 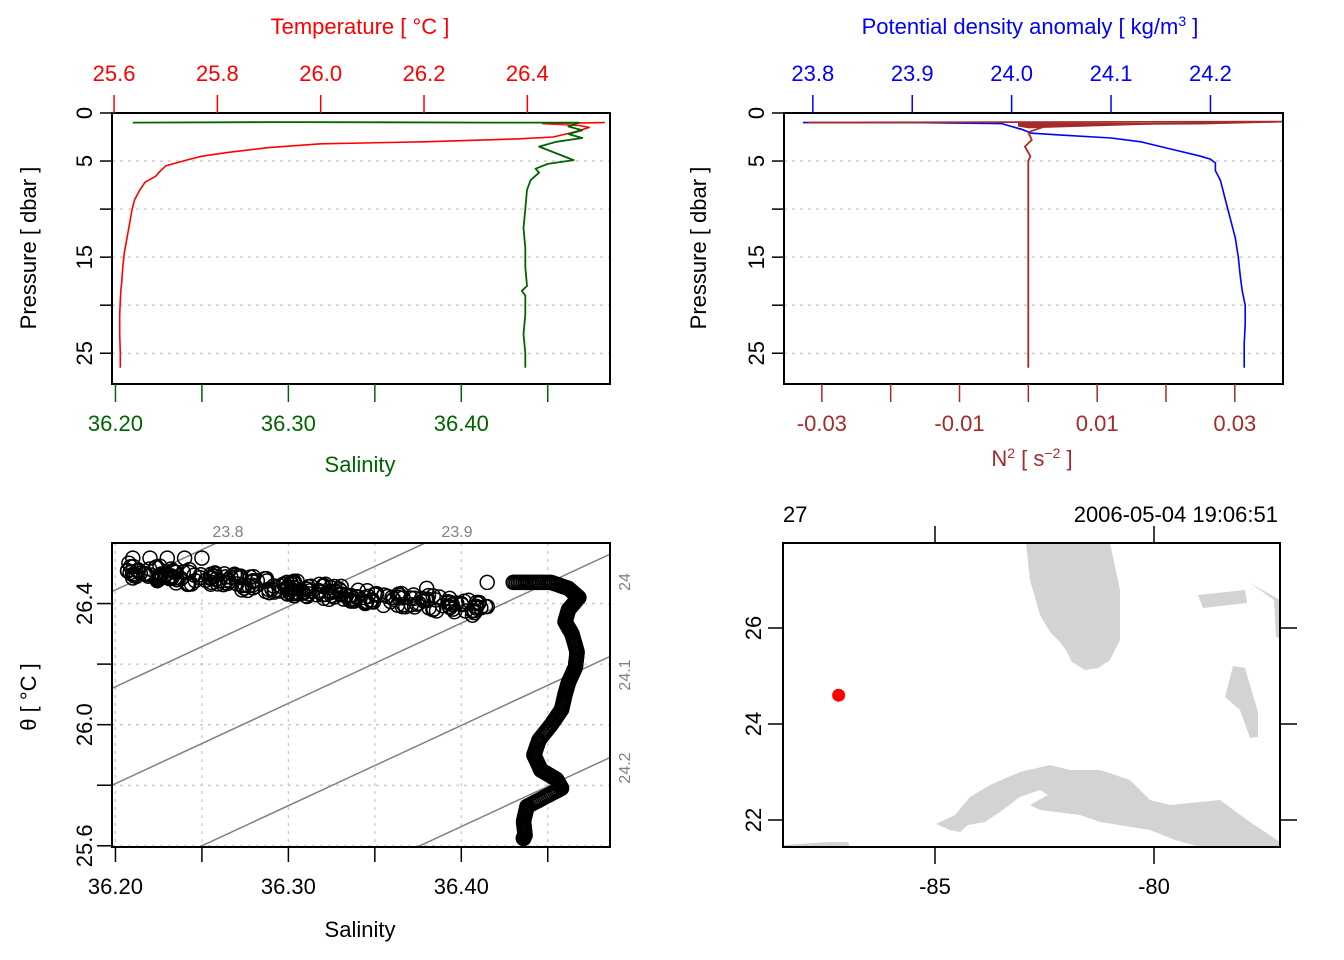 I want to click on station-marker, so click(x=839, y=695).